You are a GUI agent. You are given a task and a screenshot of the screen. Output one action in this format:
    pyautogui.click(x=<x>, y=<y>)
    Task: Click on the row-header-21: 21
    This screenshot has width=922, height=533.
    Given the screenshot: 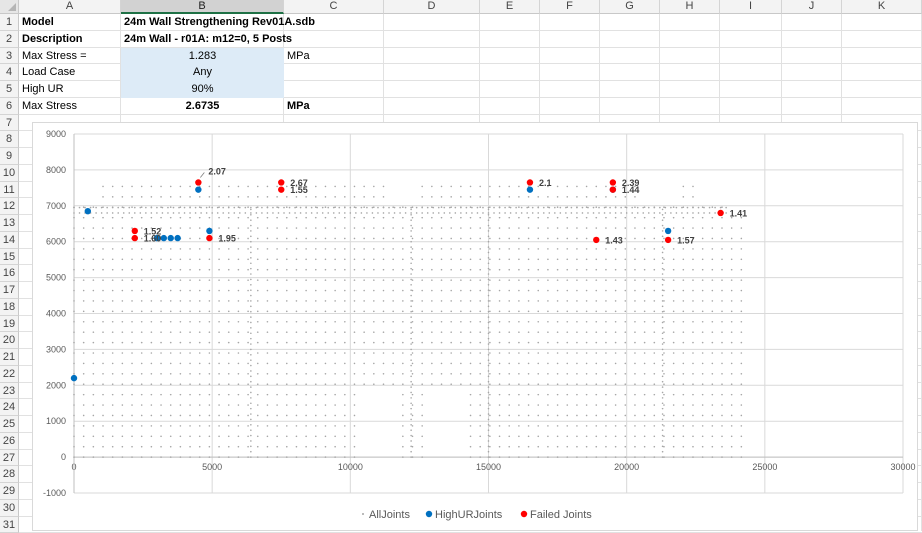 What is the action you would take?
    pyautogui.click(x=9, y=357)
    